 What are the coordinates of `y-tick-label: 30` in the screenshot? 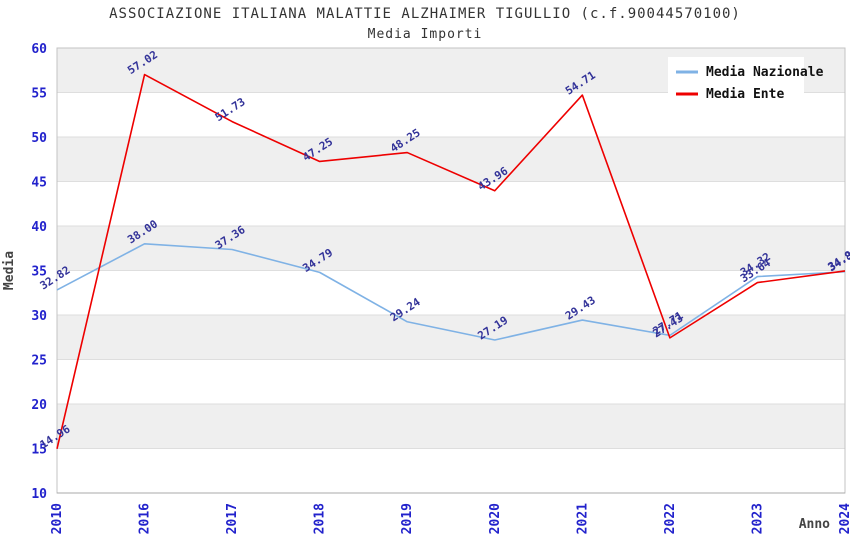 It's located at (39, 316).